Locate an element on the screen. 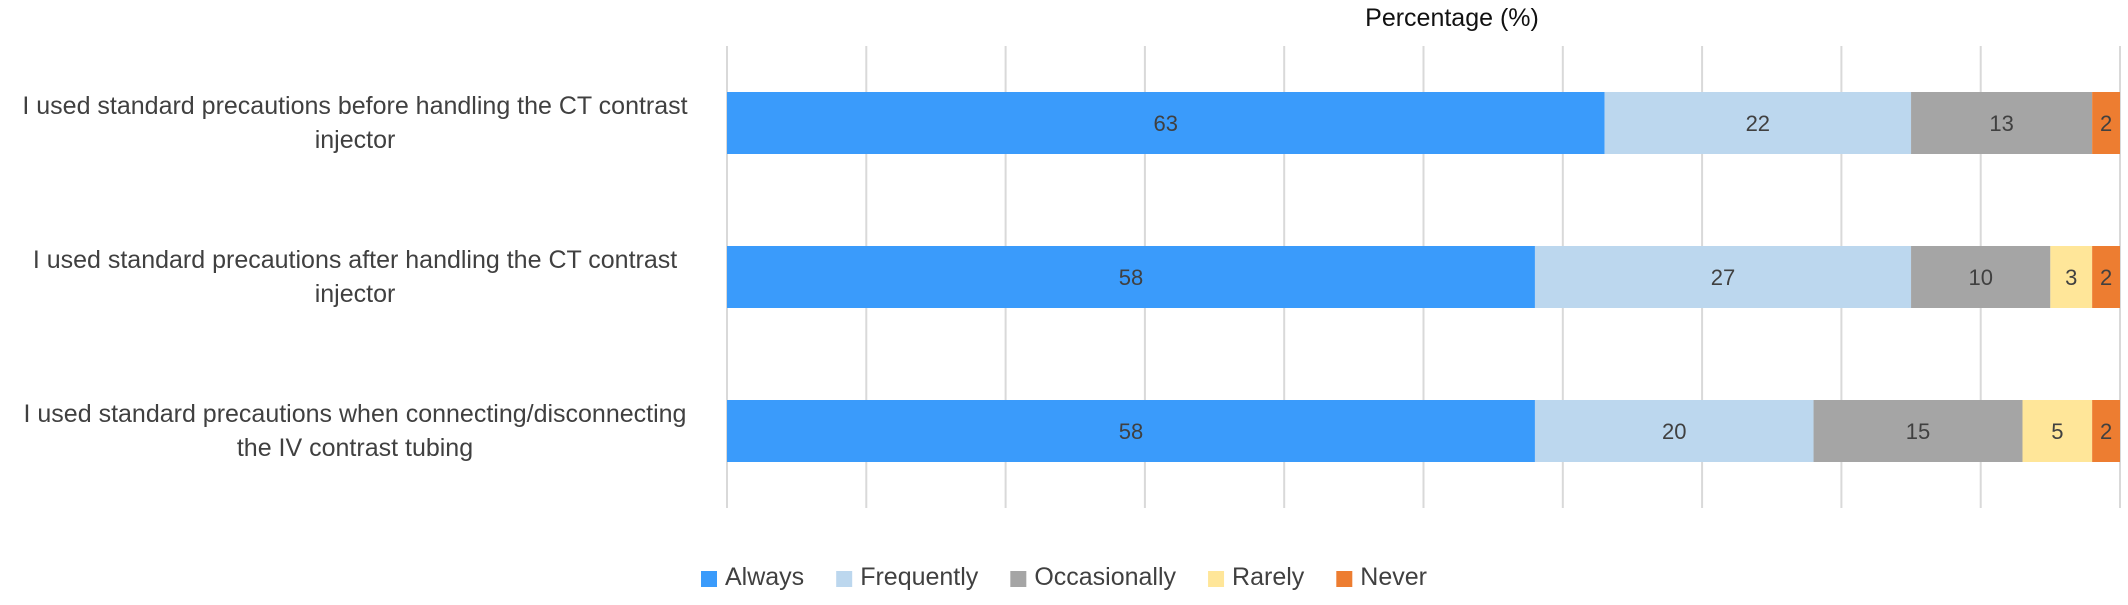  data-label: 20 is located at coordinates (1674, 431).